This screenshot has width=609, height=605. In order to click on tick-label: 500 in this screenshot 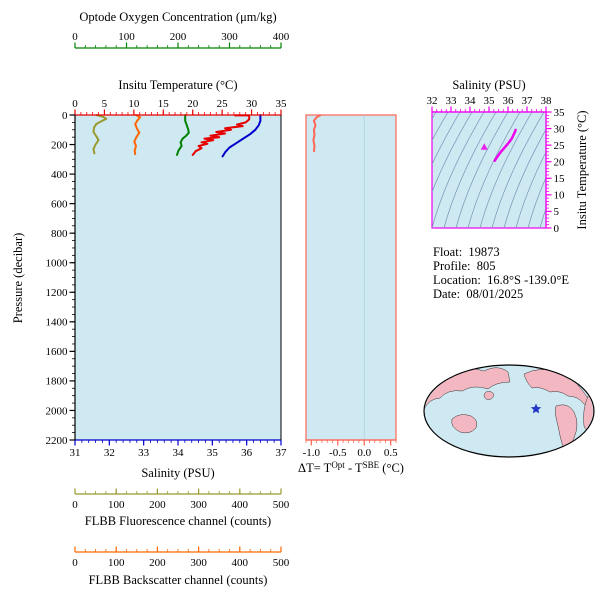, I will do `click(281, 563)`.